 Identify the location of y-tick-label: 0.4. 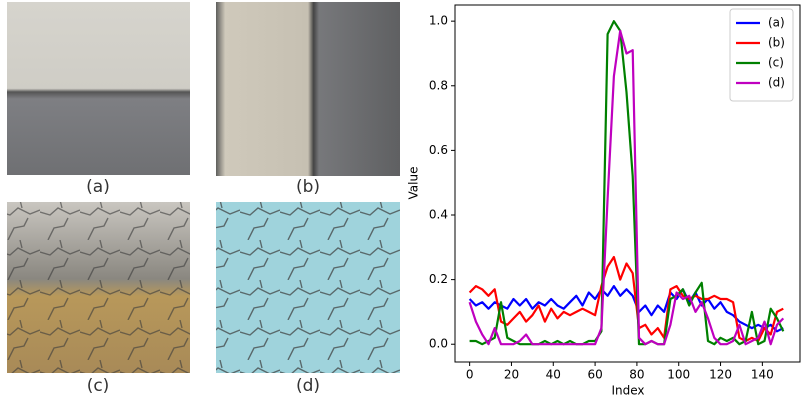
(438, 215).